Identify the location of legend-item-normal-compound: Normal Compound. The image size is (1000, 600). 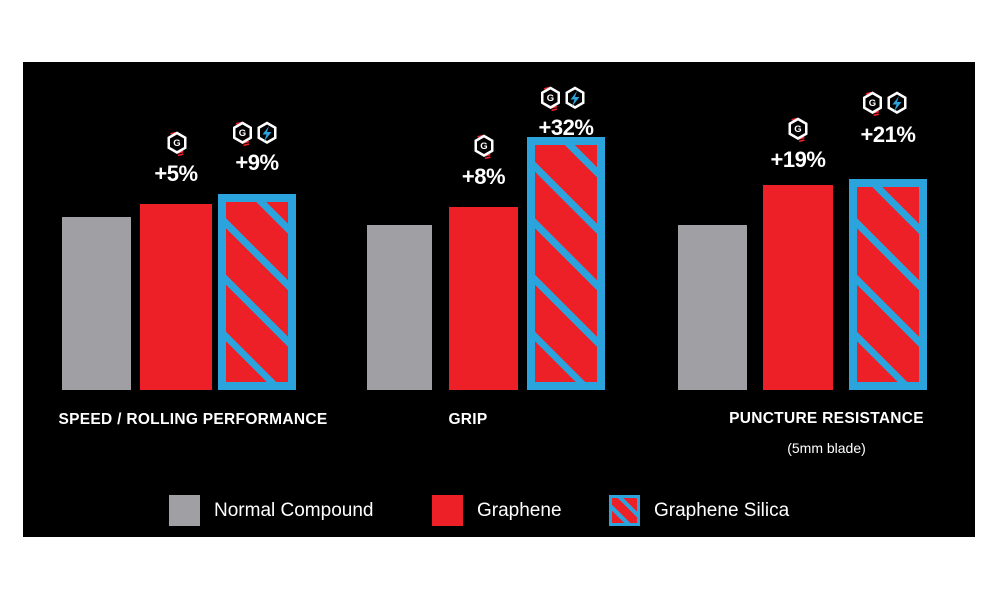
(271, 510).